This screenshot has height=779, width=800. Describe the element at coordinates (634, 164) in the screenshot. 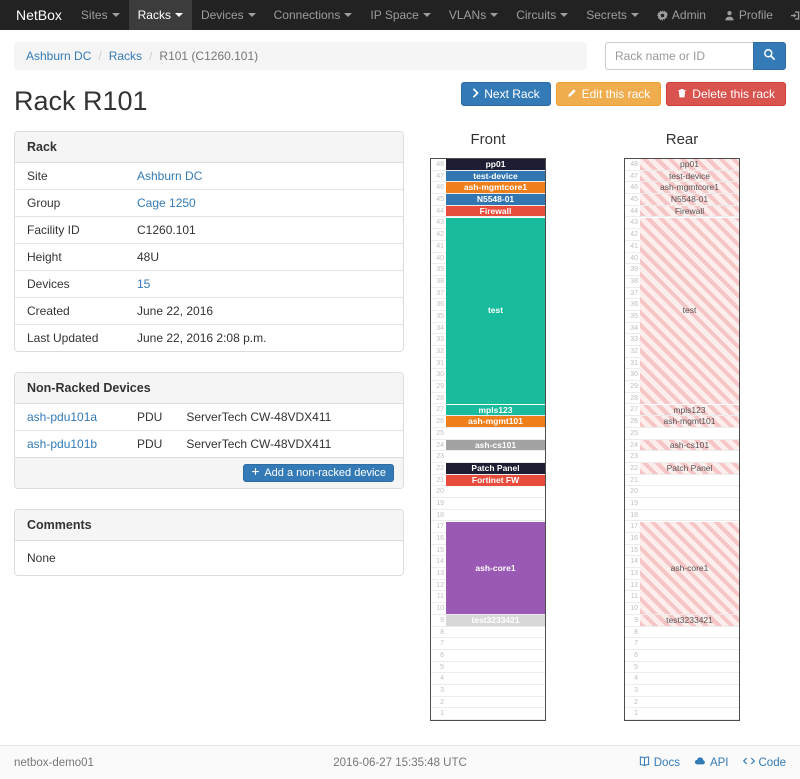

I see `rack-unit-number: 48` at that location.